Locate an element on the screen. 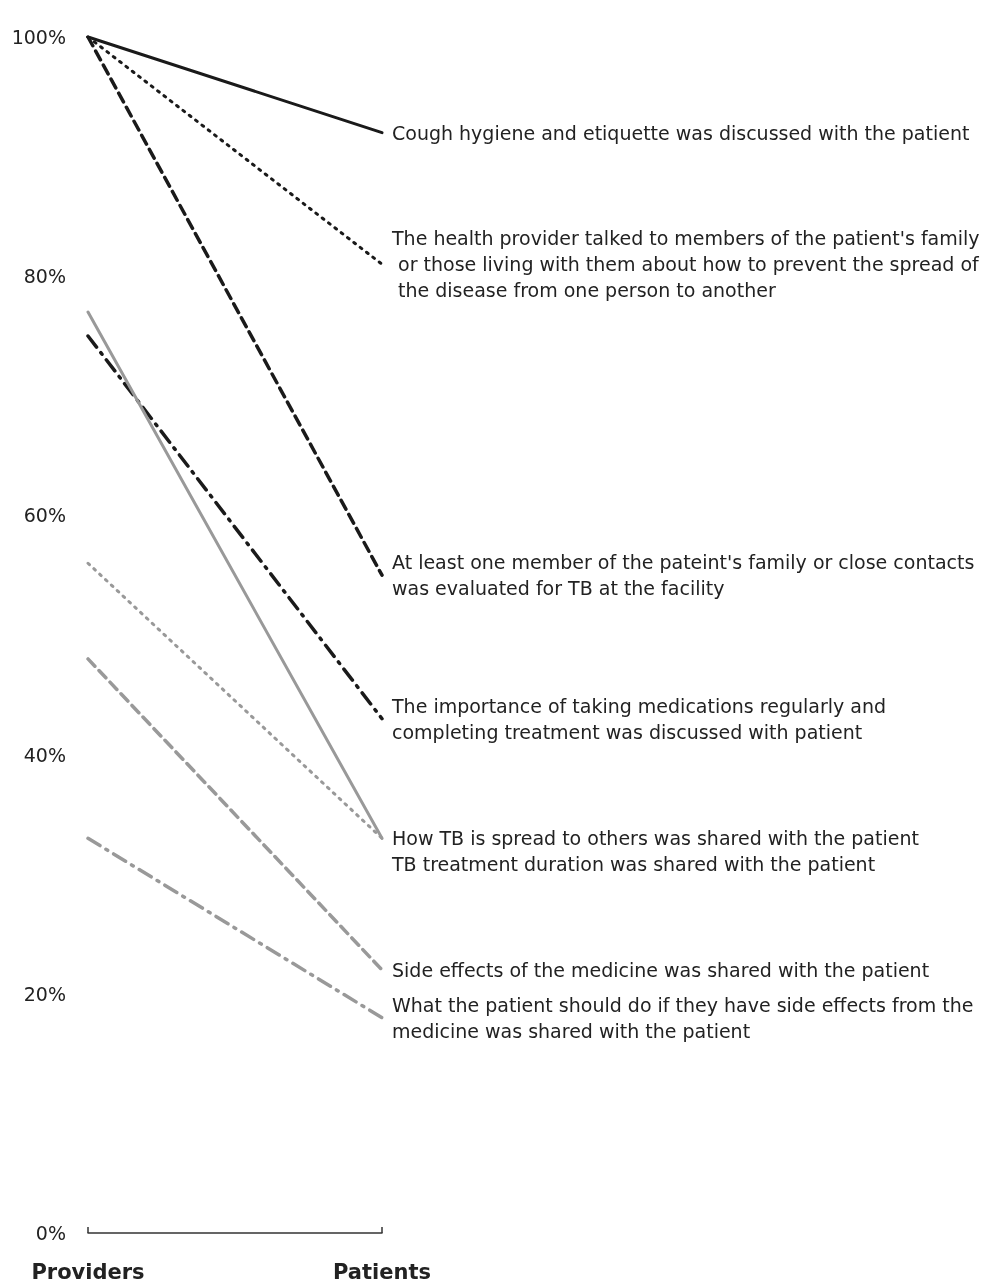  y-tick-label: 80% is located at coordinates (44, 276).